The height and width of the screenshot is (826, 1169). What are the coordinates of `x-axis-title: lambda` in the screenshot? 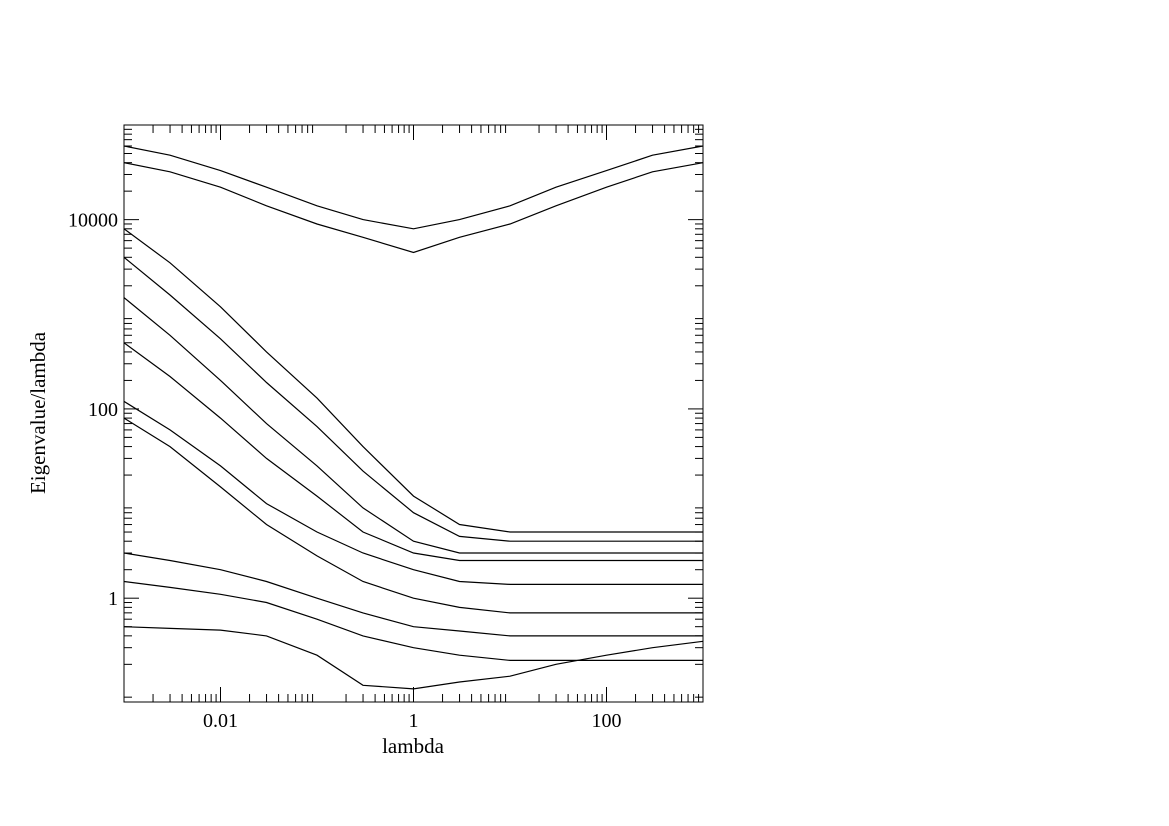 It's located at (413, 746).